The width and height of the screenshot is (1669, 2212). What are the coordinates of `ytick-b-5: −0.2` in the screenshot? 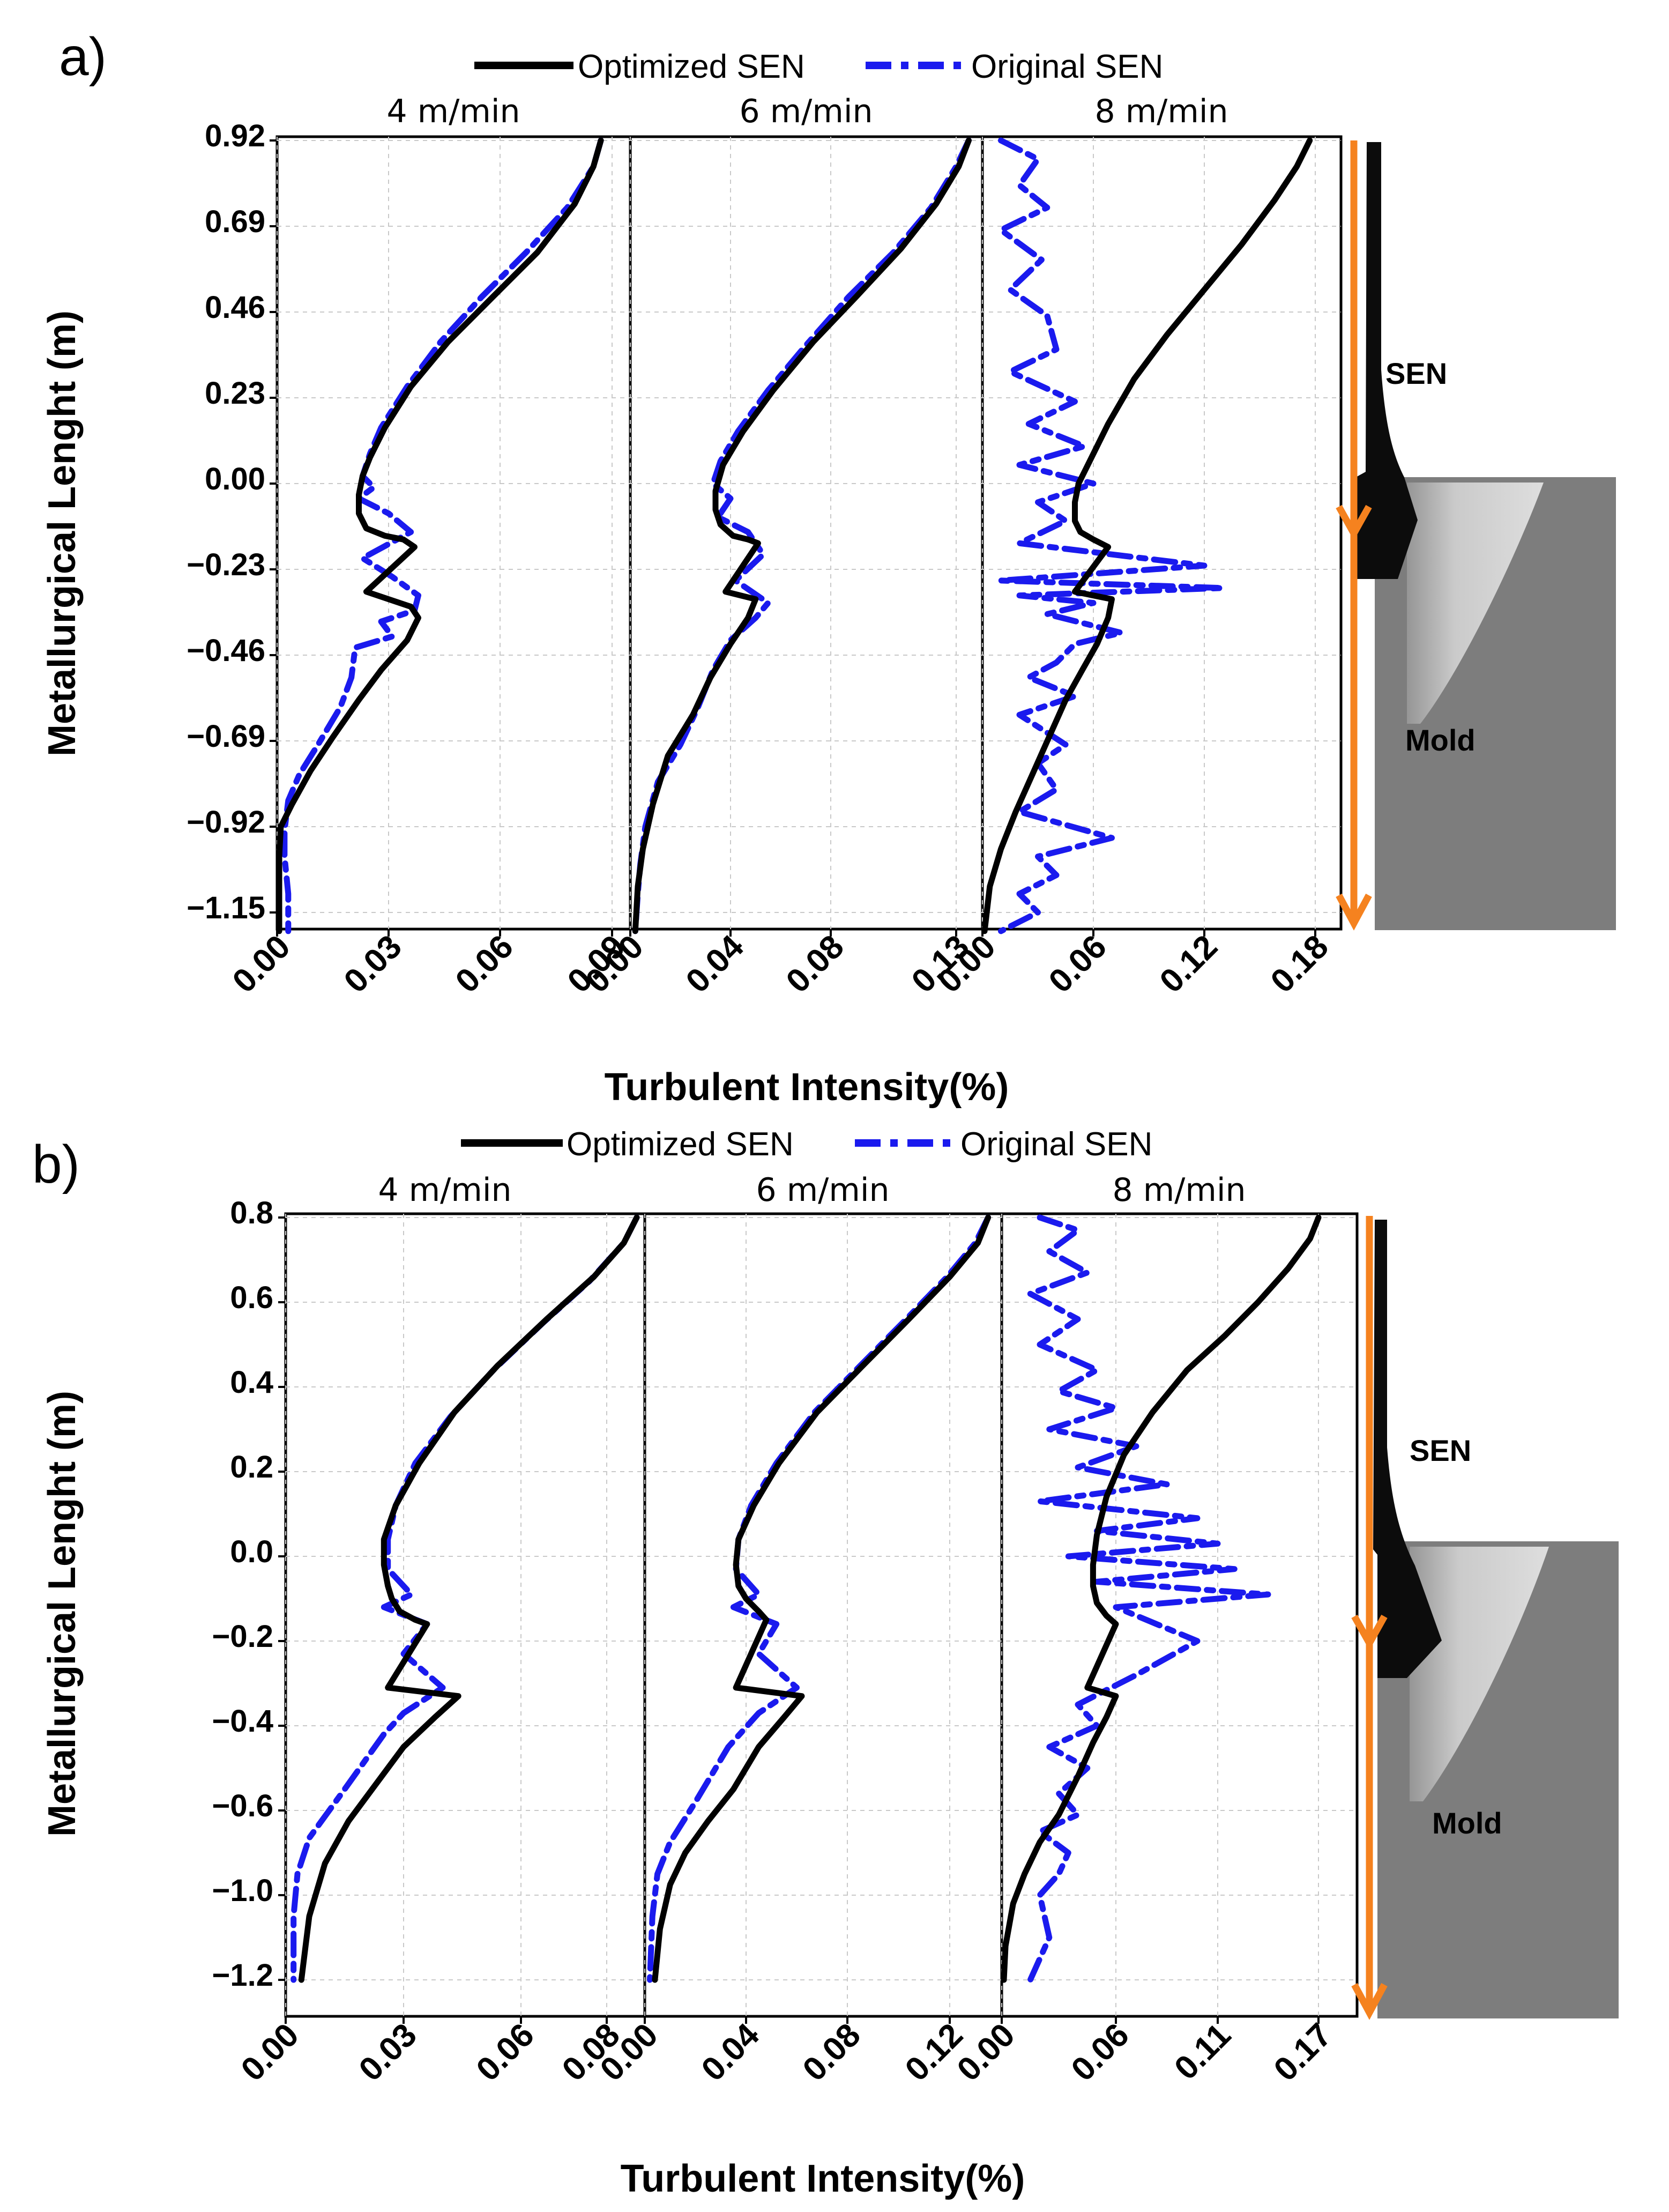 It's located at (243, 1636).